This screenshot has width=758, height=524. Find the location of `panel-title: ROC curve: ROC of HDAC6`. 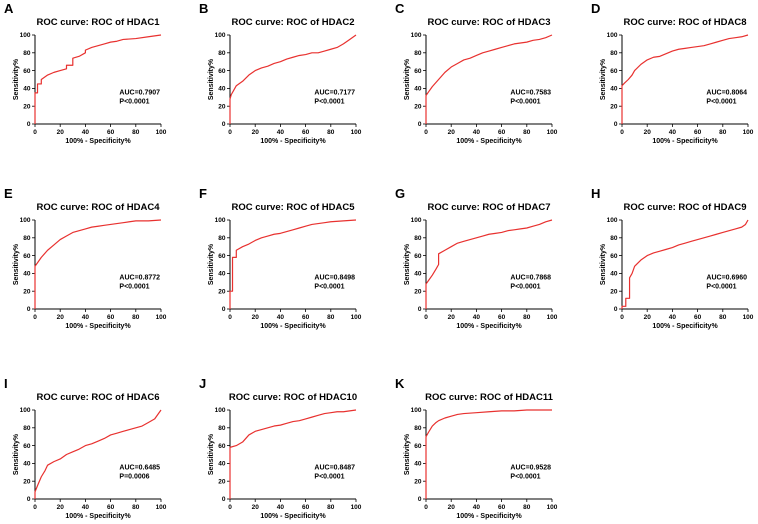

panel-title: ROC curve: ROC of HDAC6 is located at coordinates (98, 397).